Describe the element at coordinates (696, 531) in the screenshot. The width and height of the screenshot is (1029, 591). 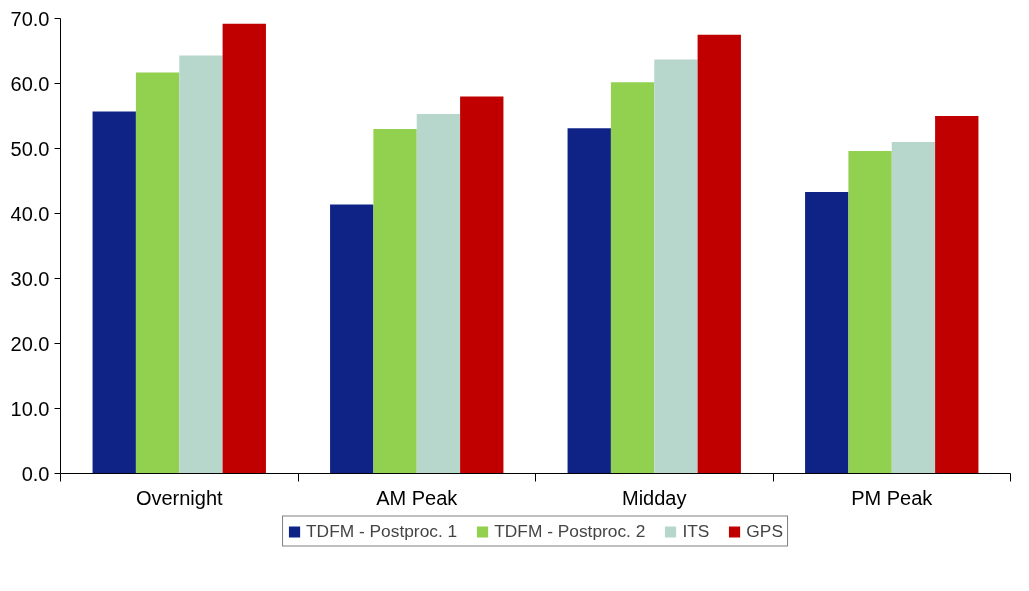
I see `legend-label: ITS` at that location.